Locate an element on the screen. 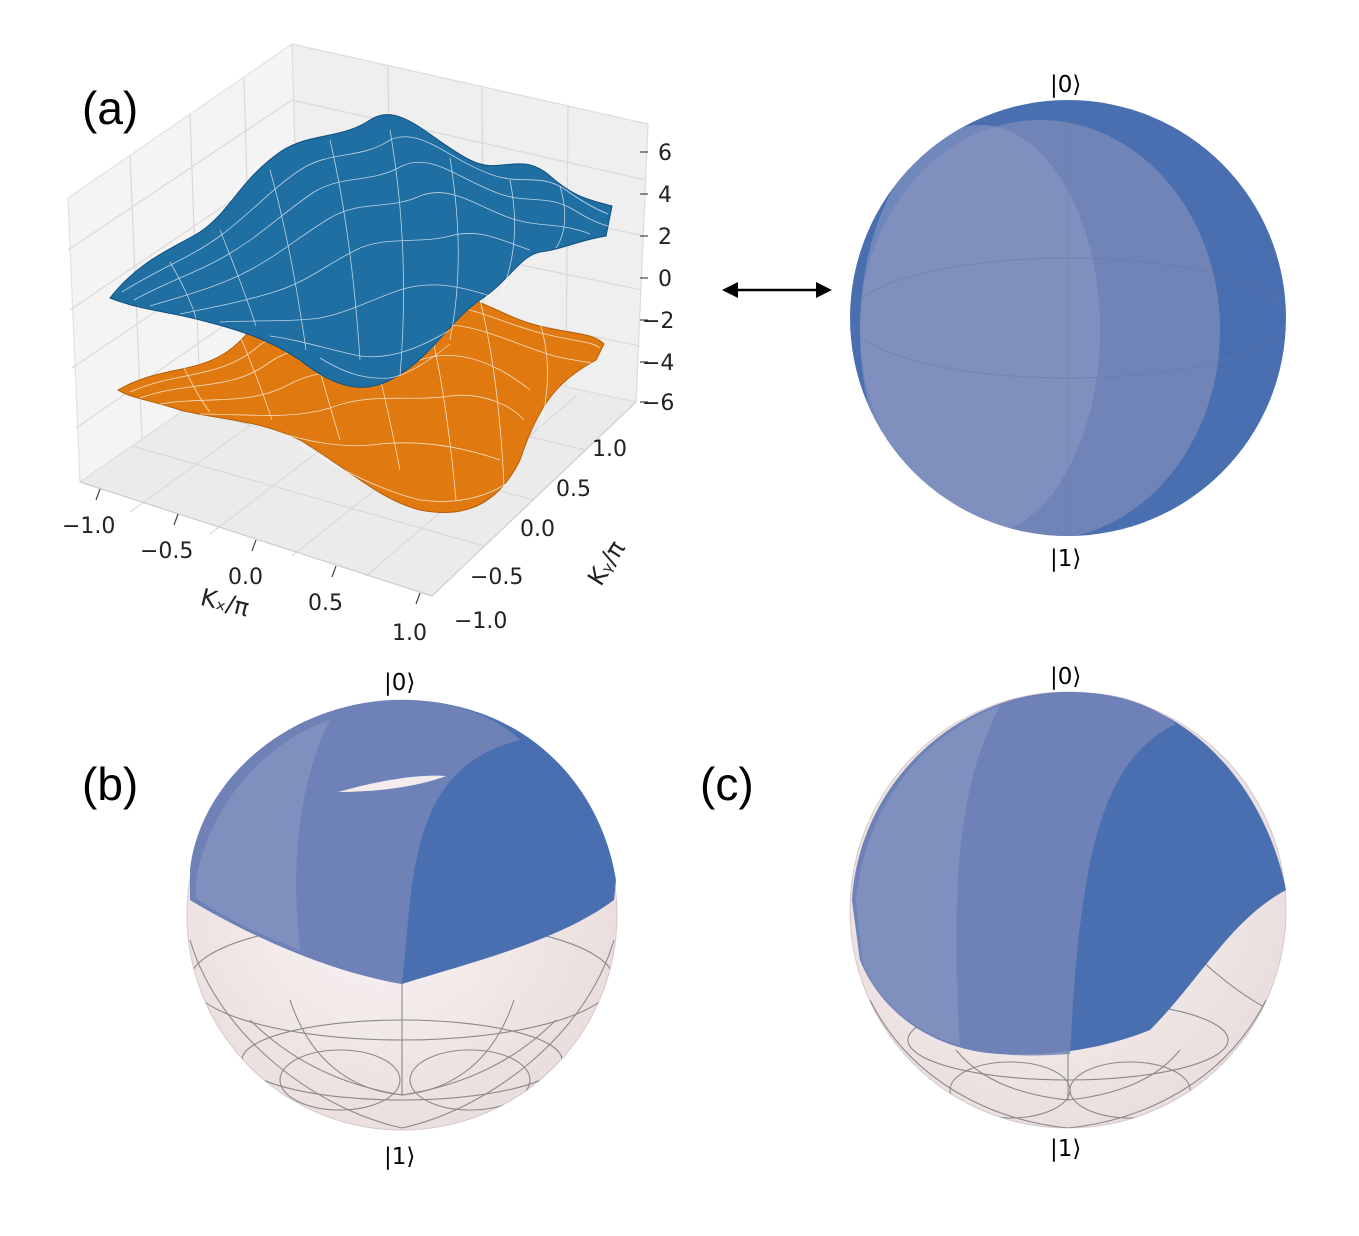 The height and width of the screenshot is (1236, 1359). axes-3d-front-edges is located at coordinates (358, 499).